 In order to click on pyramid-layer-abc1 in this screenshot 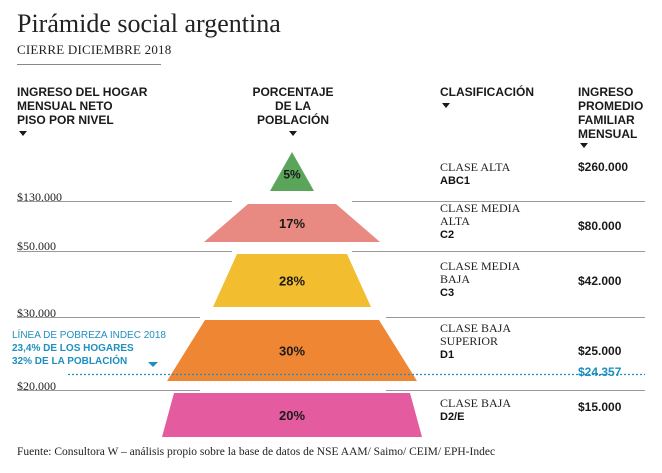, I will do `click(292, 171)`.